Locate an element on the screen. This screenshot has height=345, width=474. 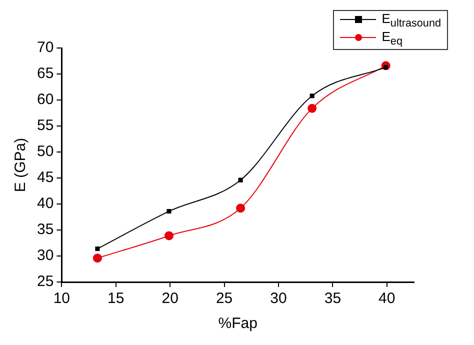
y-tick-label: 40 is located at coordinates (45, 203).